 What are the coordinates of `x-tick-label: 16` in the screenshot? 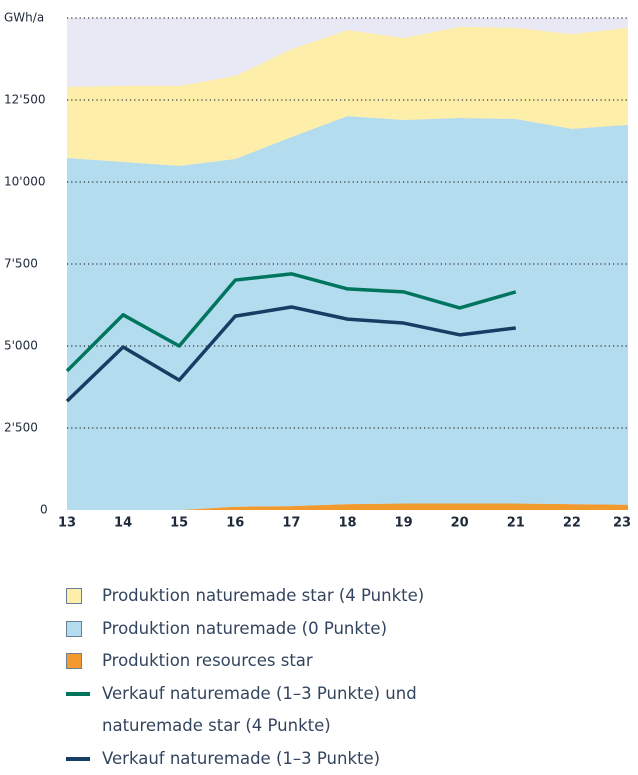 It's located at (235, 523).